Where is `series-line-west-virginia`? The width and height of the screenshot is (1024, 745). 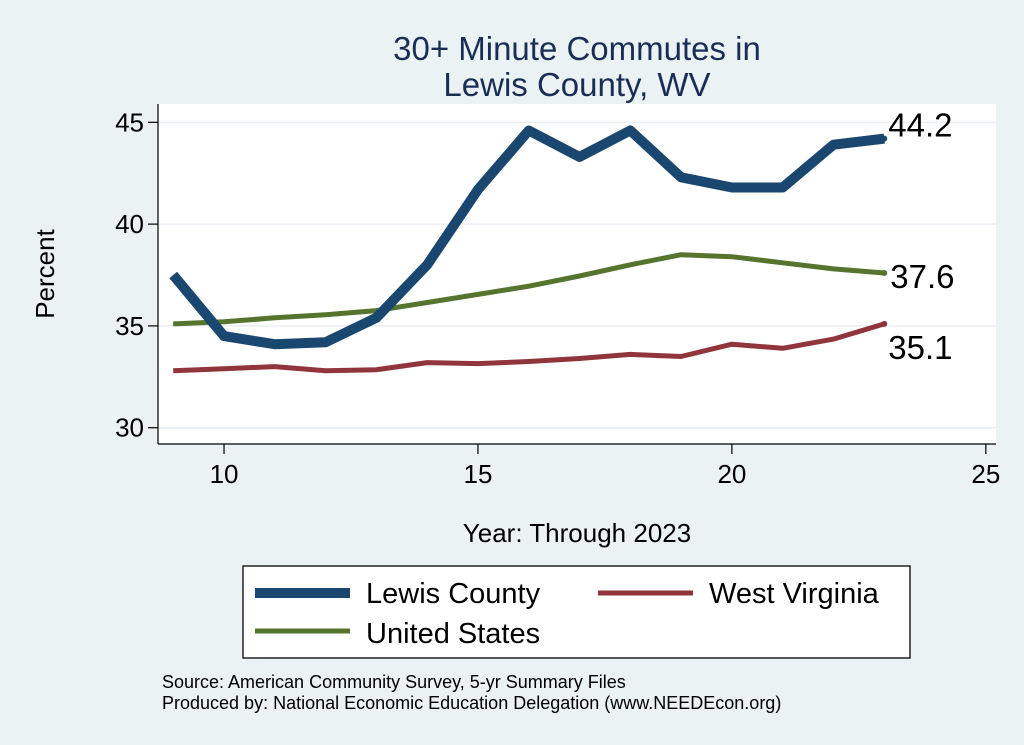
series-line-west-virginia is located at coordinates (529, 347).